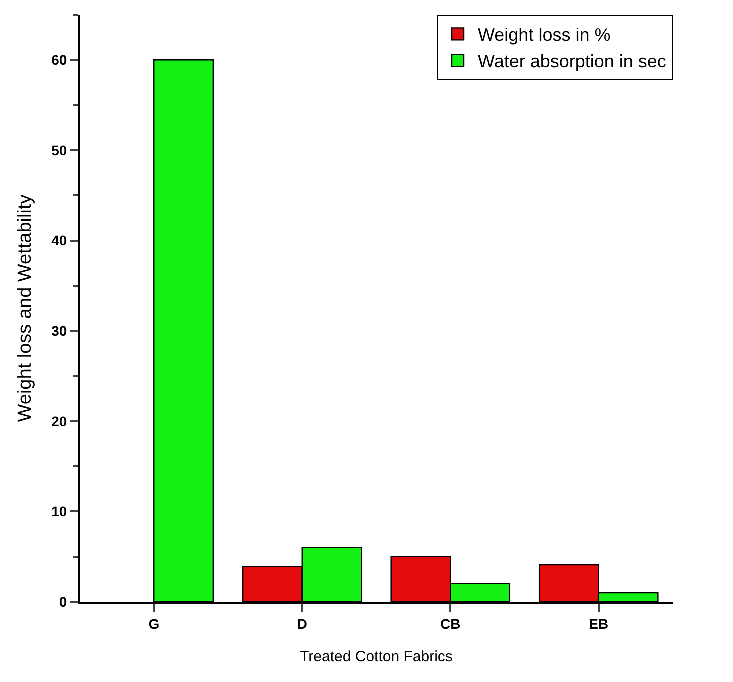 The image size is (733, 682). What do you see at coordinates (599, 624) in the screenshot?
I see `x-tick-label: EB` at bounding box center [599, 624].